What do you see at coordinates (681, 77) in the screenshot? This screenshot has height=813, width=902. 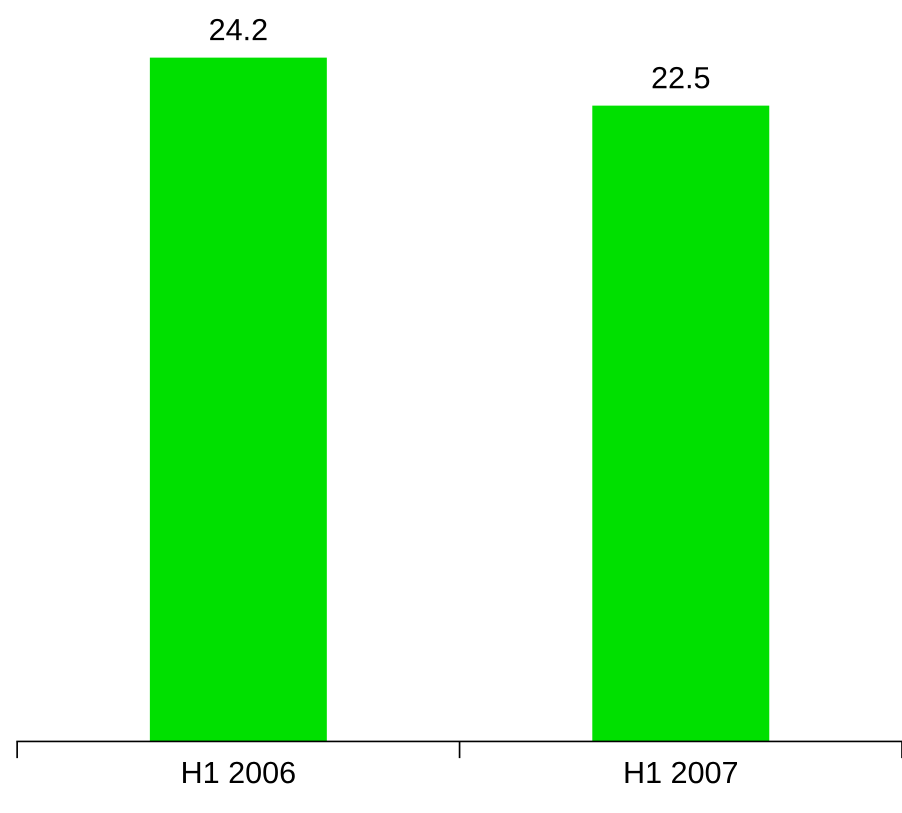 I see `data-label: 22.5` at bounding box center [681, 77].